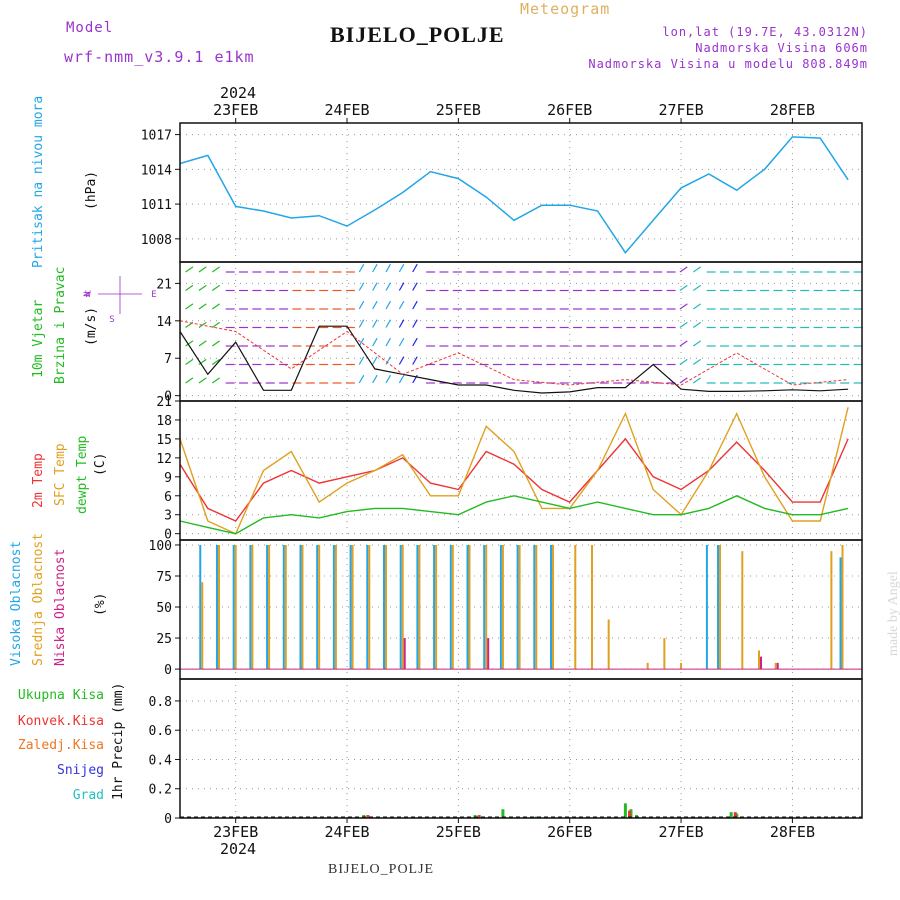 This screenshot has height=900, width=900. I want to click on pressure-frame, so click(521, 192).